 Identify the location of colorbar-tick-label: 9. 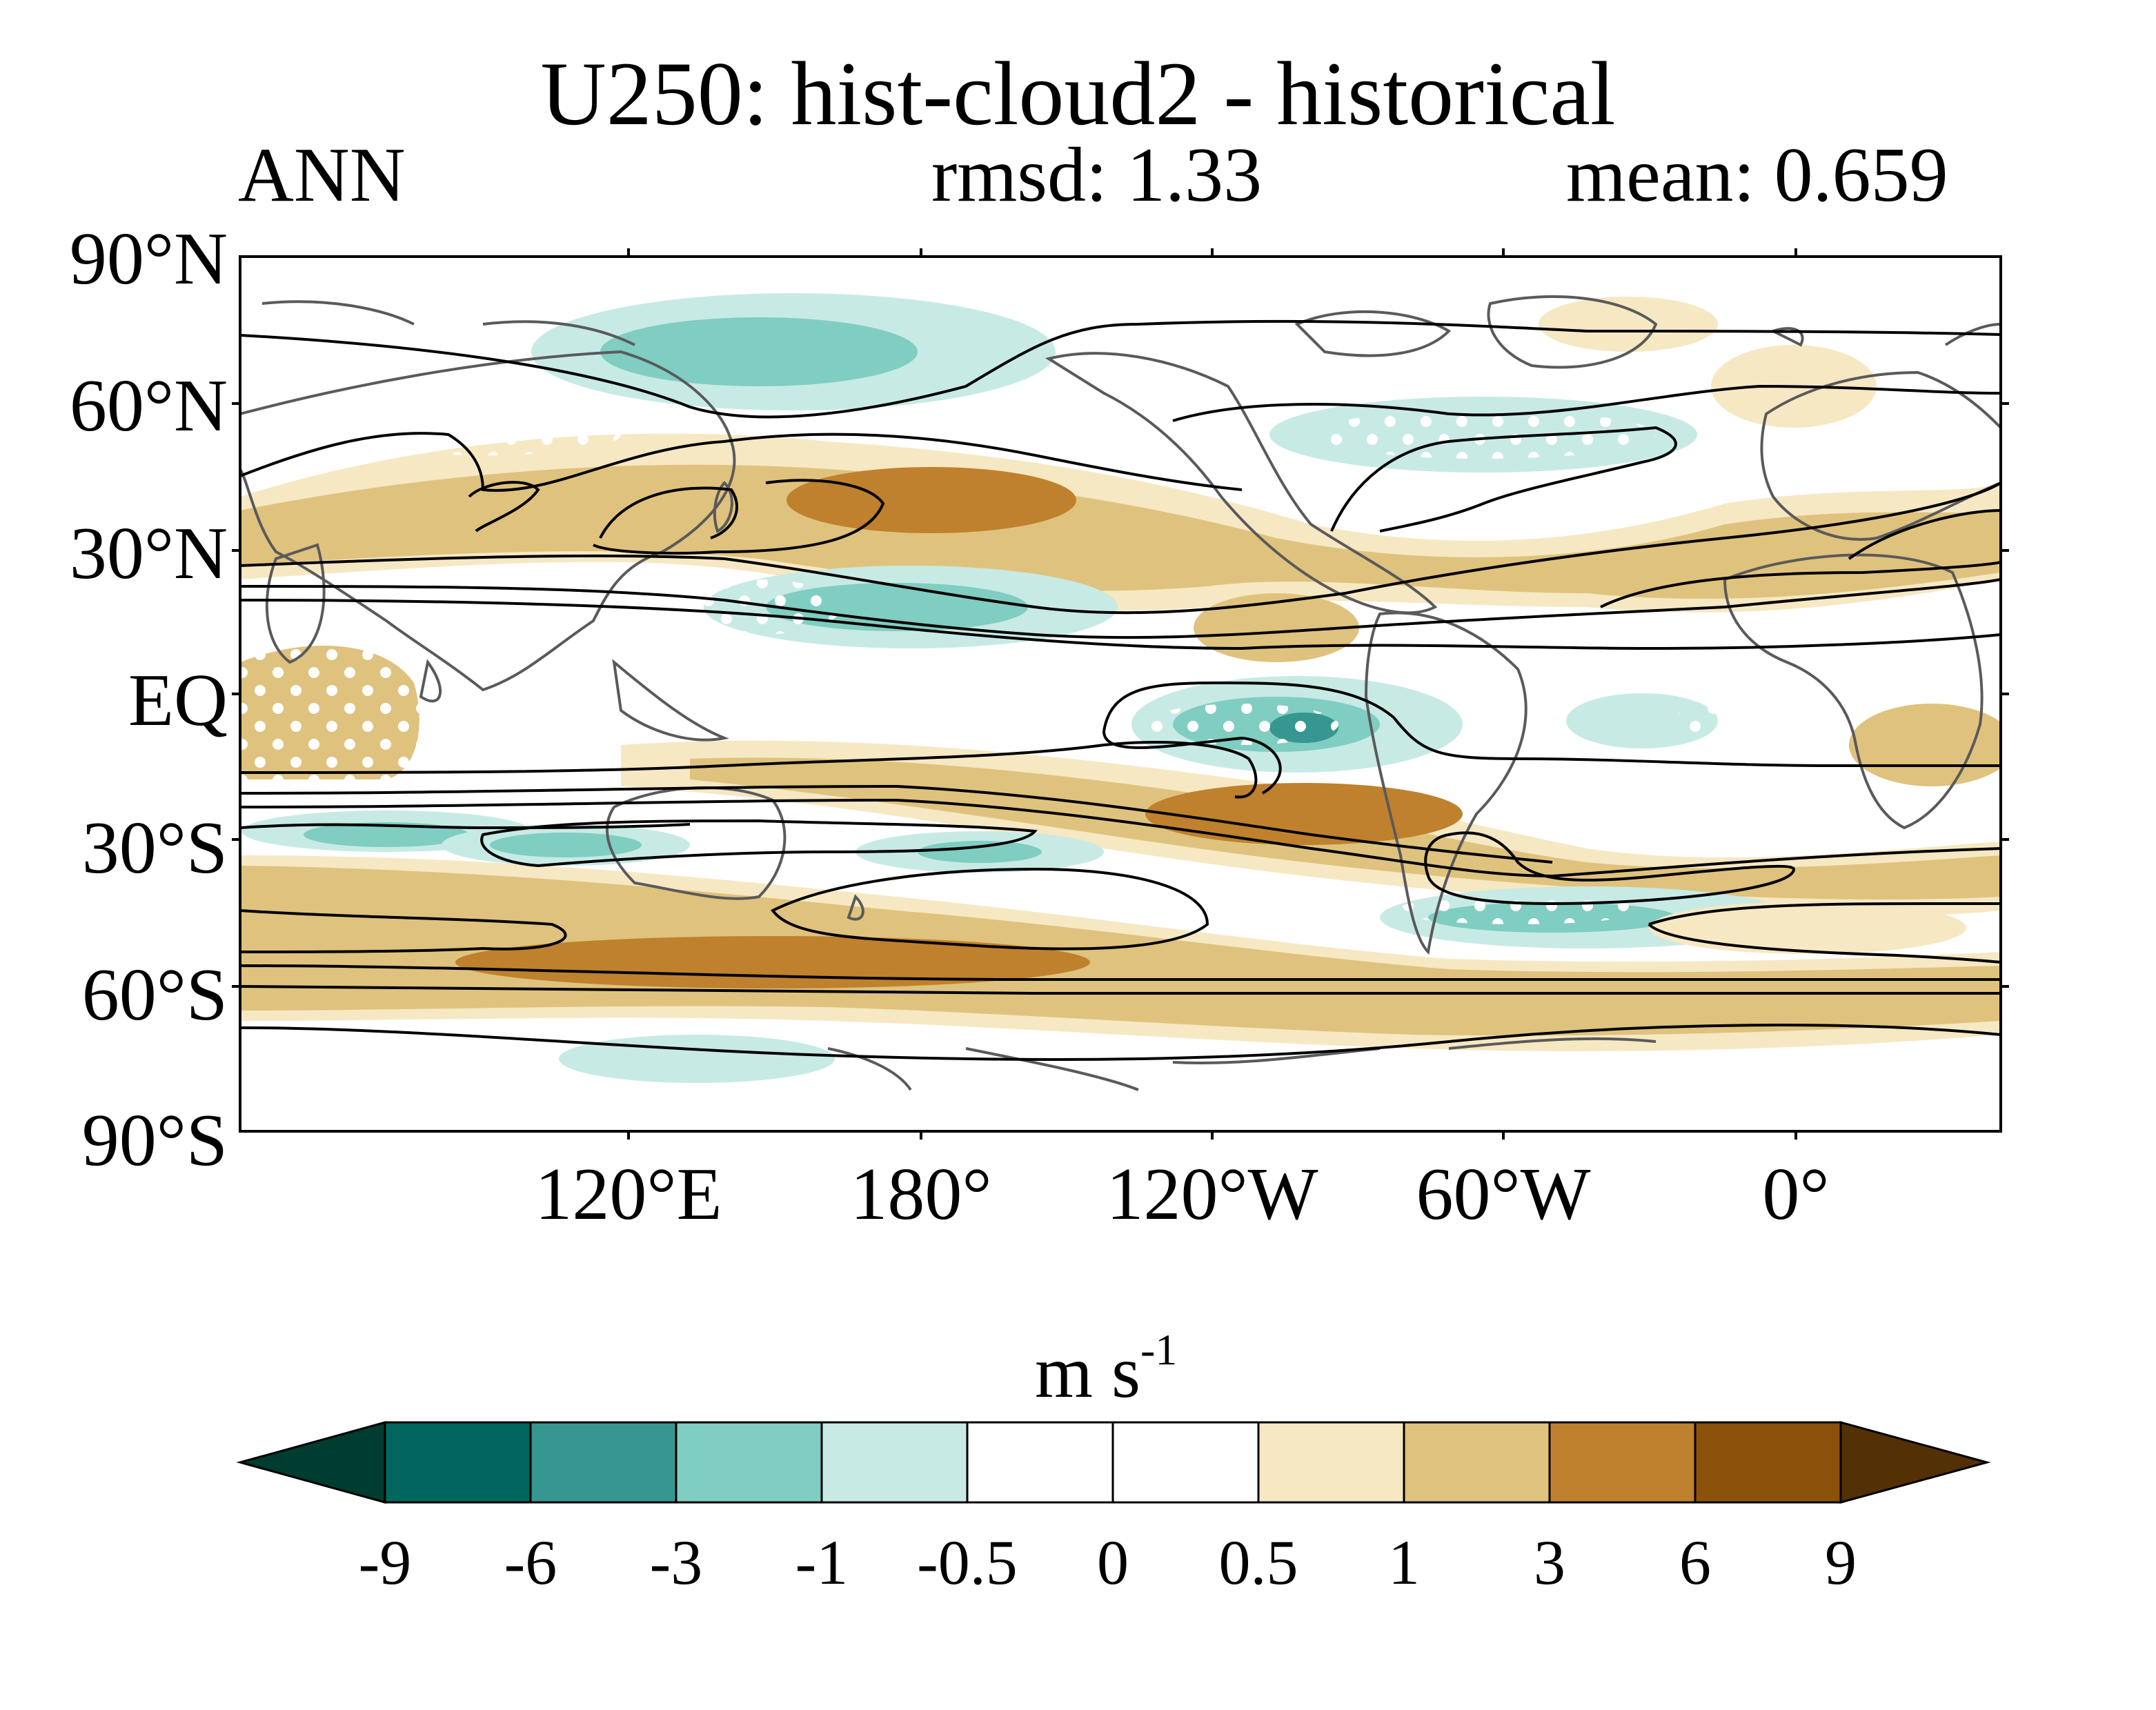
(1841, 1562).